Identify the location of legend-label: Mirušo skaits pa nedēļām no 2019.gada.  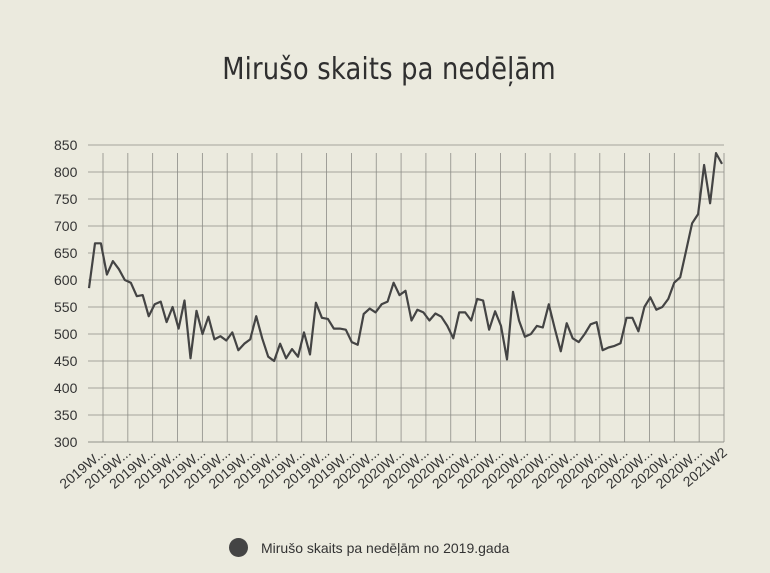
(385, 547).